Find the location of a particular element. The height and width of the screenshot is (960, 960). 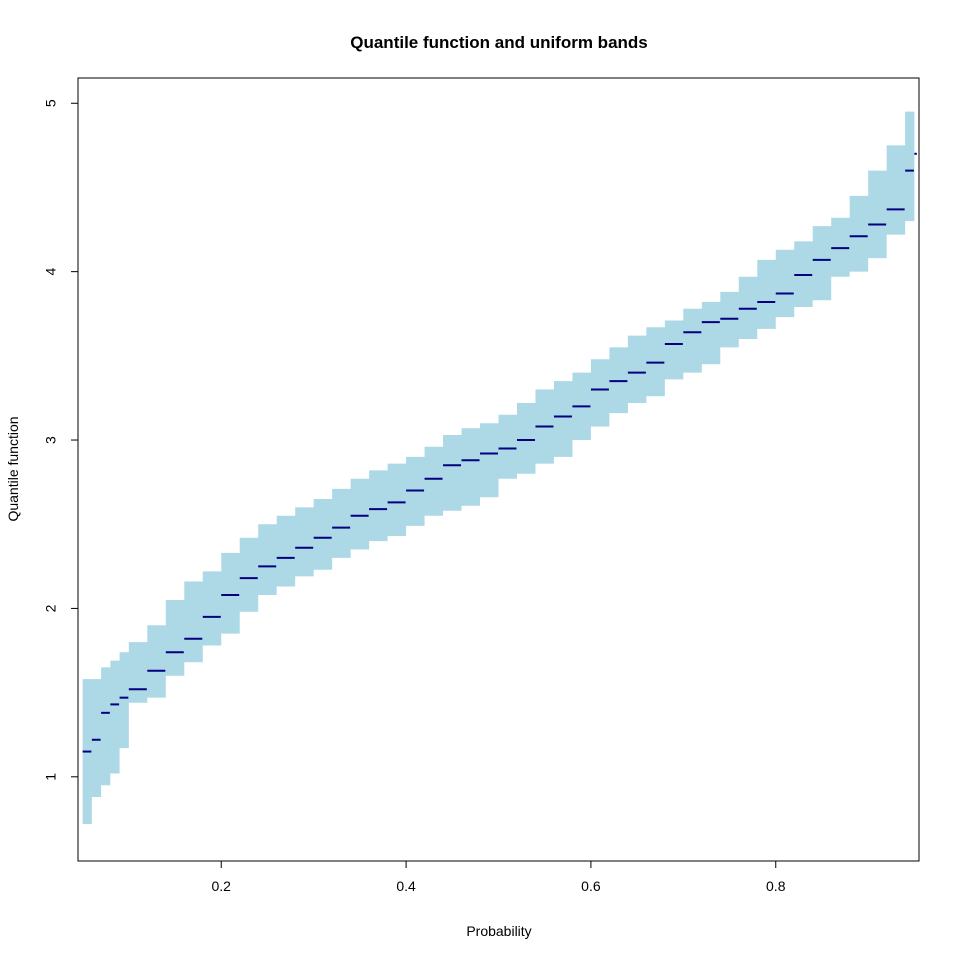

x-tick-label: 0.4 is located at coordinates (406, 886).